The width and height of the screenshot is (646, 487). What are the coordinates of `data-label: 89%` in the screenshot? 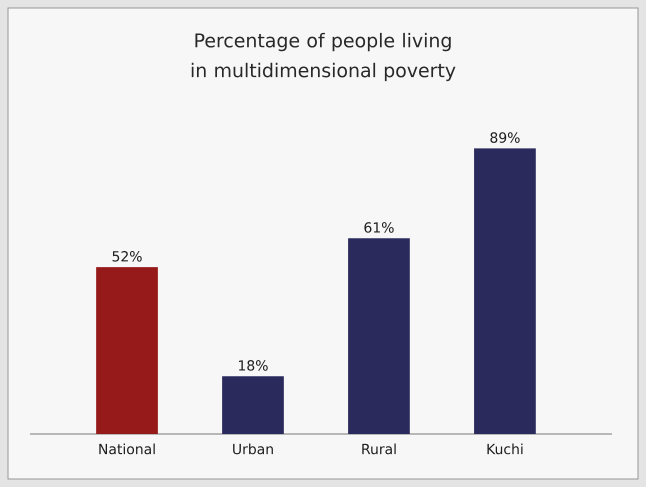 It's located at (505, 137).